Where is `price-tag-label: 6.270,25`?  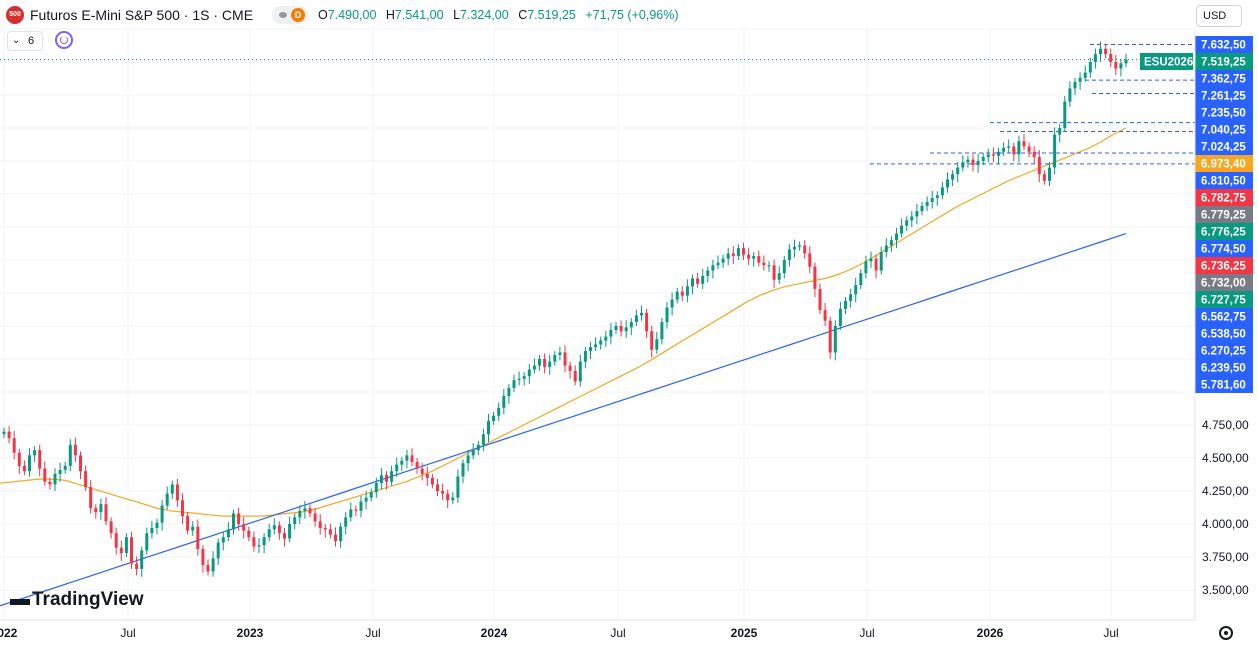 price-tag-label: 6.270,25 is located at coordinates (1223, 352).